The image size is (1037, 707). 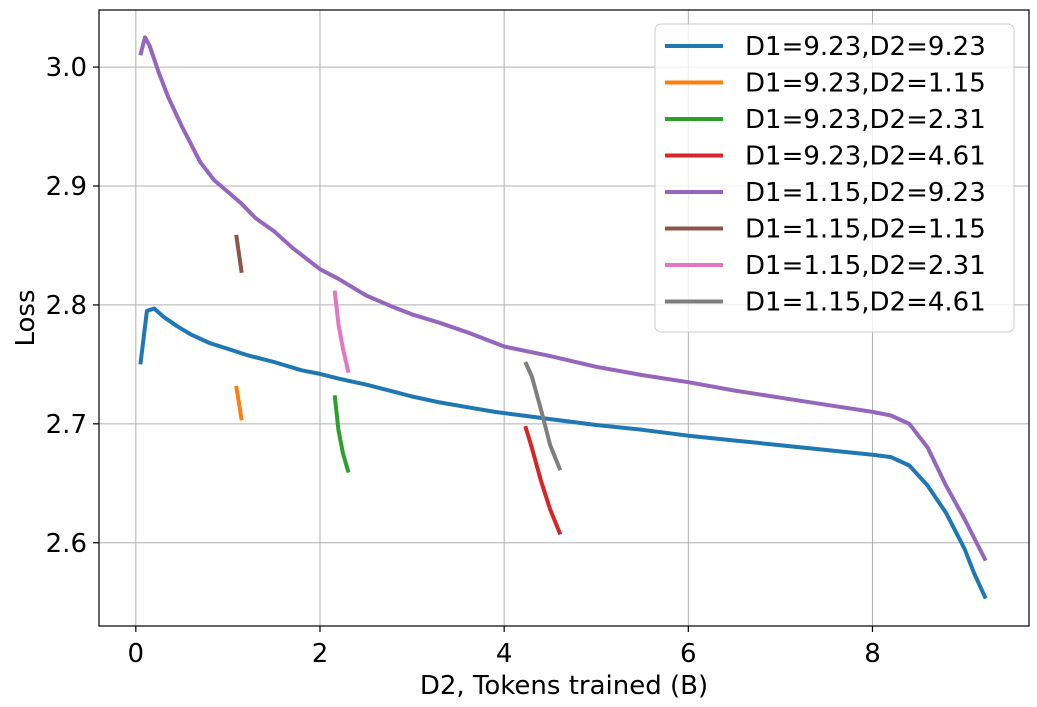 I want to click on legend-label: D1=1.15,D2=4.61, so click(x=865, y=303).